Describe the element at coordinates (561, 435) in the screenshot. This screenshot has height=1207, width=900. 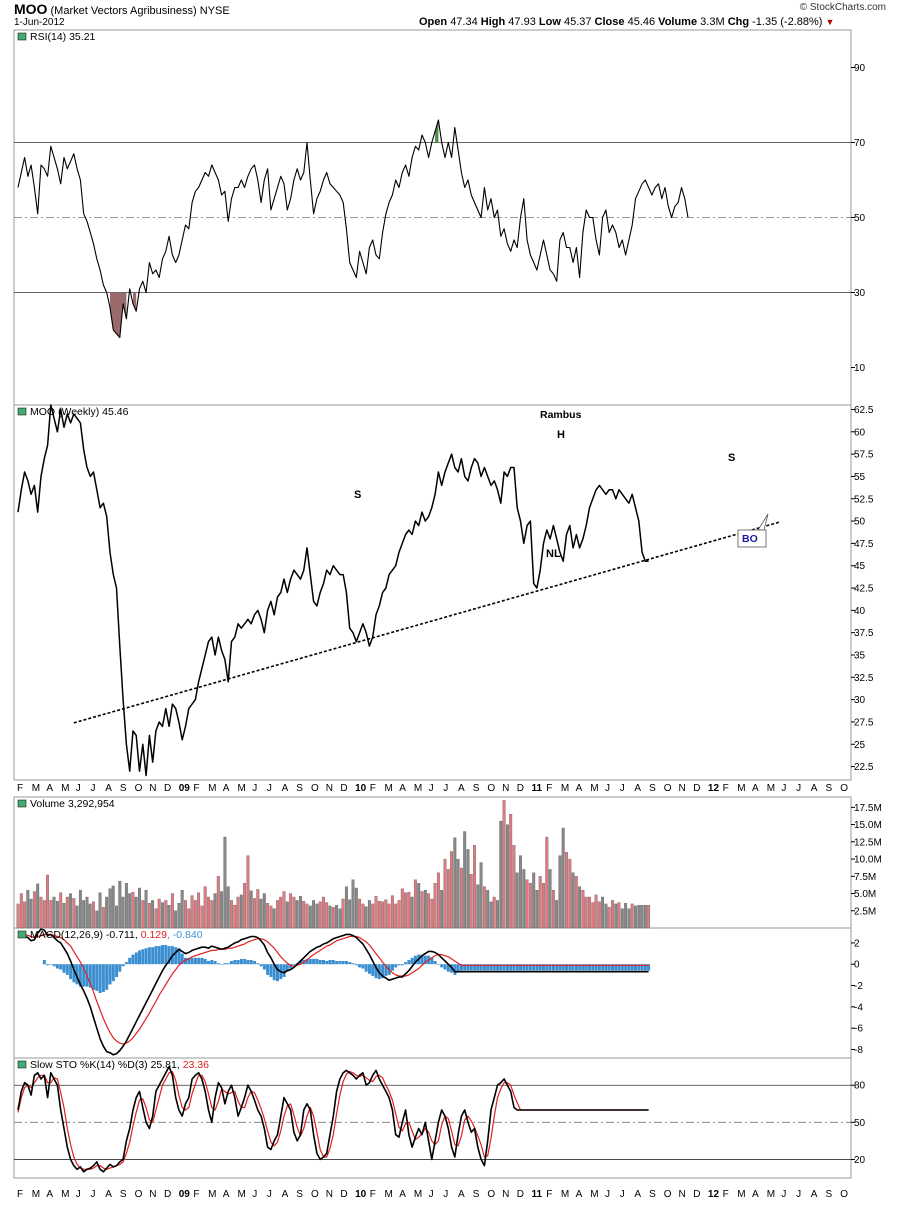
I see `annotation-head: H` at that location.